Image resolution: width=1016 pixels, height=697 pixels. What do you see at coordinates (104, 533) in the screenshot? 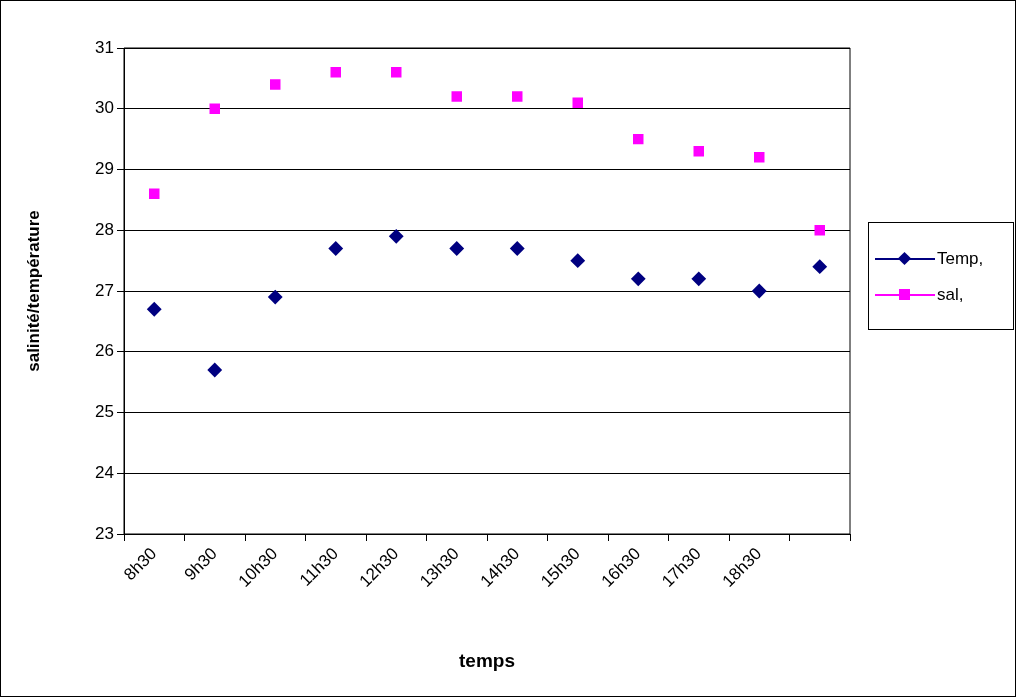
I see `y-tick-label: 23` at bounding box center [104, 533].